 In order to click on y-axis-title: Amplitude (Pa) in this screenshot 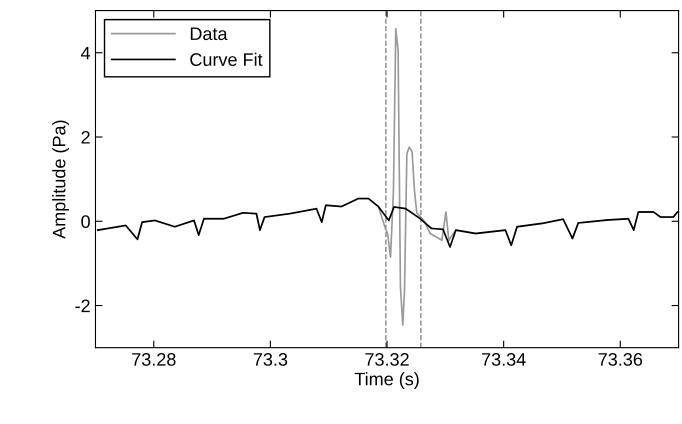, I will do `click(61, 179)`.